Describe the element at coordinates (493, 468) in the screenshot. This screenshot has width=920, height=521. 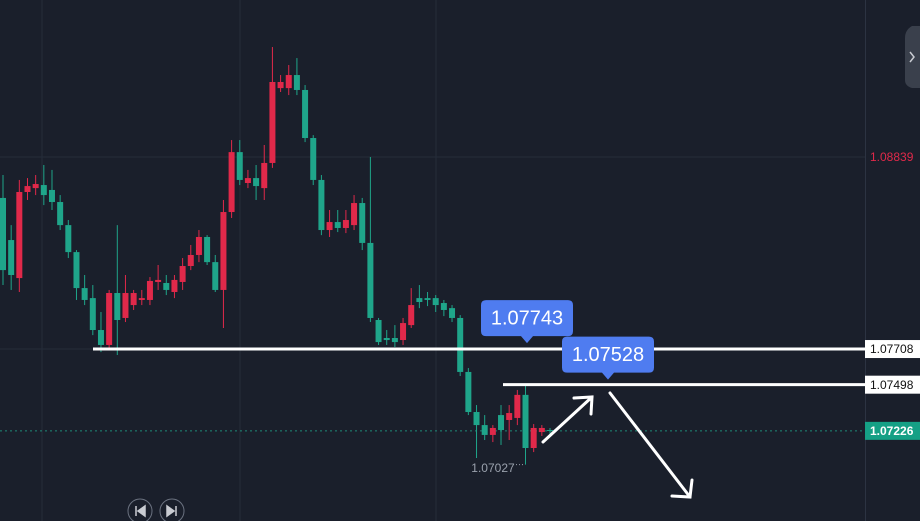
I see `low-label: 1.07027` at that location.